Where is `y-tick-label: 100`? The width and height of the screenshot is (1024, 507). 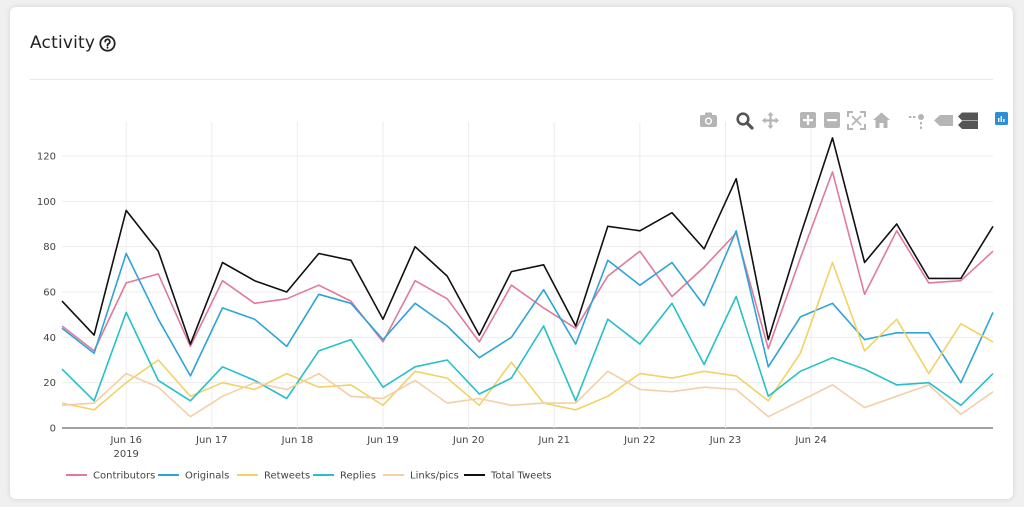
y-tick-label: 100 is located at coordinates (46, 202).